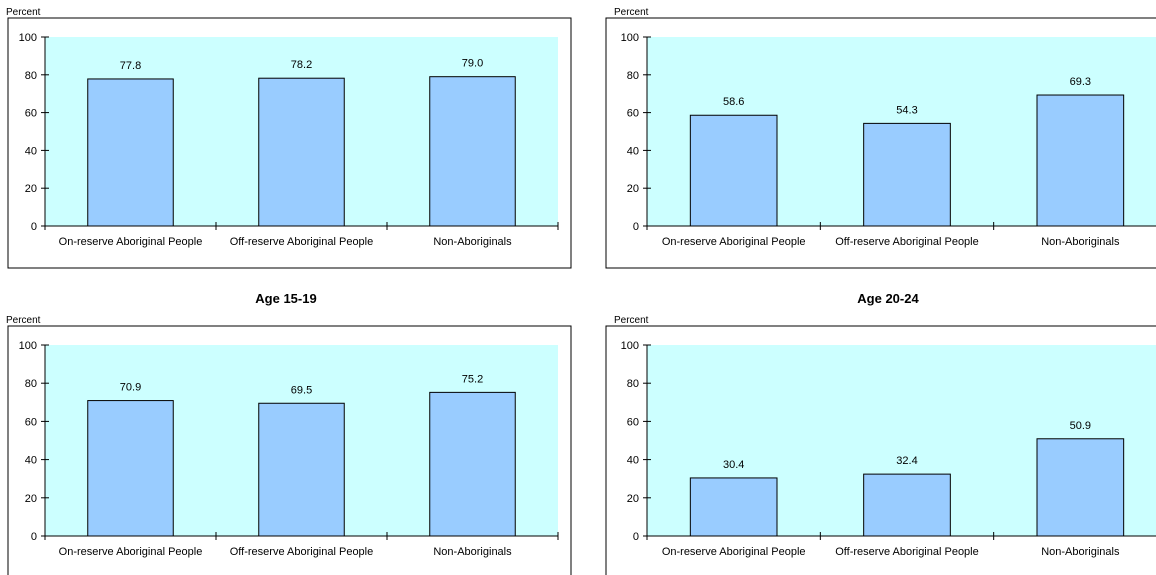 The width and height of the screenshot is (1156, 575). Describe the element at coordinates (1080, 426) in the screenshot. I see `data-label: 50.9` at that location.